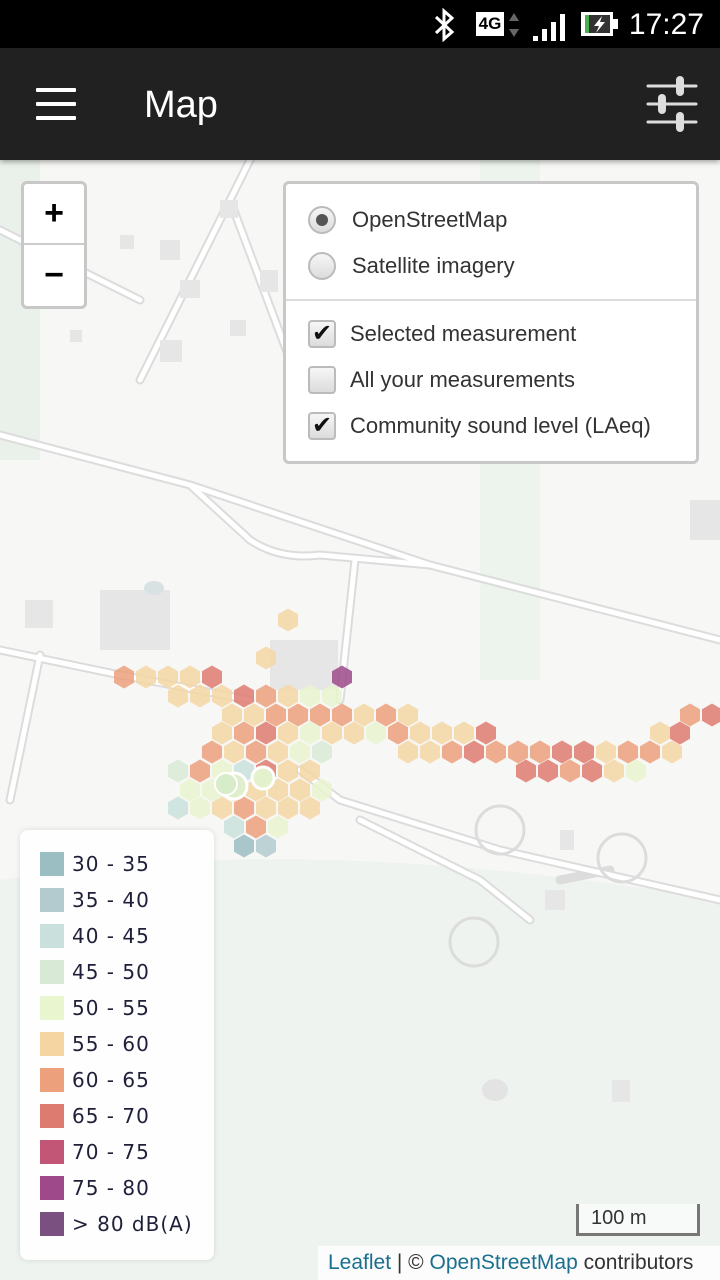 This screenshot has height=1280, width=720. Describe the element at coordinates (599, 24) in the screenshot. I see `battery-charging-icon` at that location.